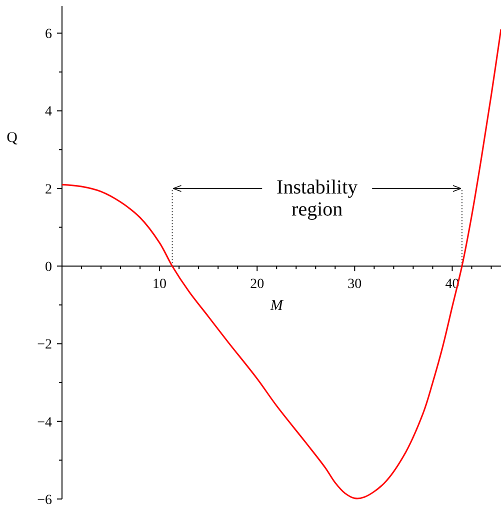 The image size is (501, 510). I want to click on y-tick-label: −2, so click(44, 345).